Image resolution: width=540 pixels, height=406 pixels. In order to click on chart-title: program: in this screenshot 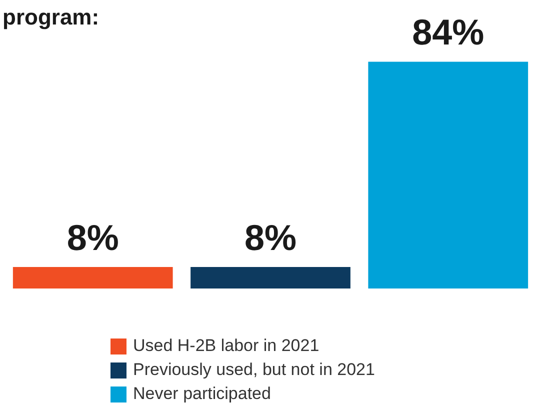, I will do `click(51, 17)`.